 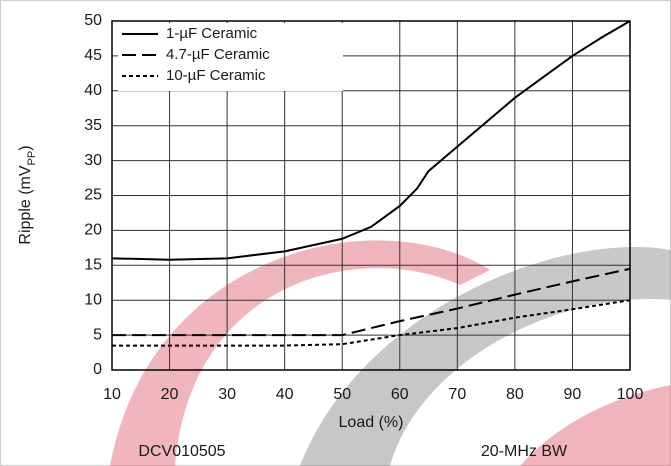 What do you see at coordinates (112, 394) in the screenshot?
I see `x-tick-label: 10` at bounding box center [112, 394].